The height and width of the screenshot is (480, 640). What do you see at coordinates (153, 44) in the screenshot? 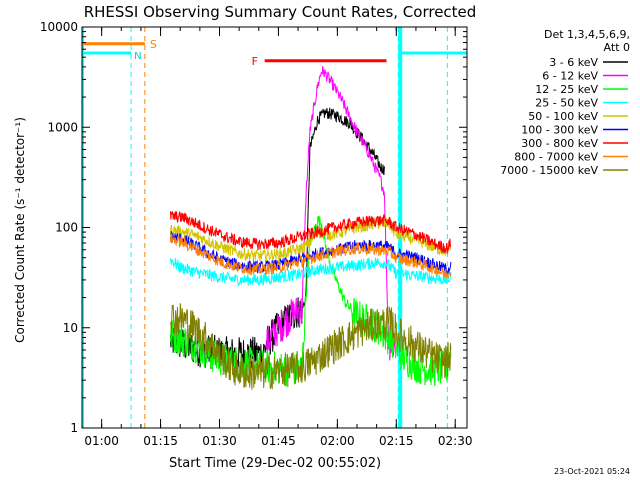
I see `saa-label: S` at bounding box center [153, 44].